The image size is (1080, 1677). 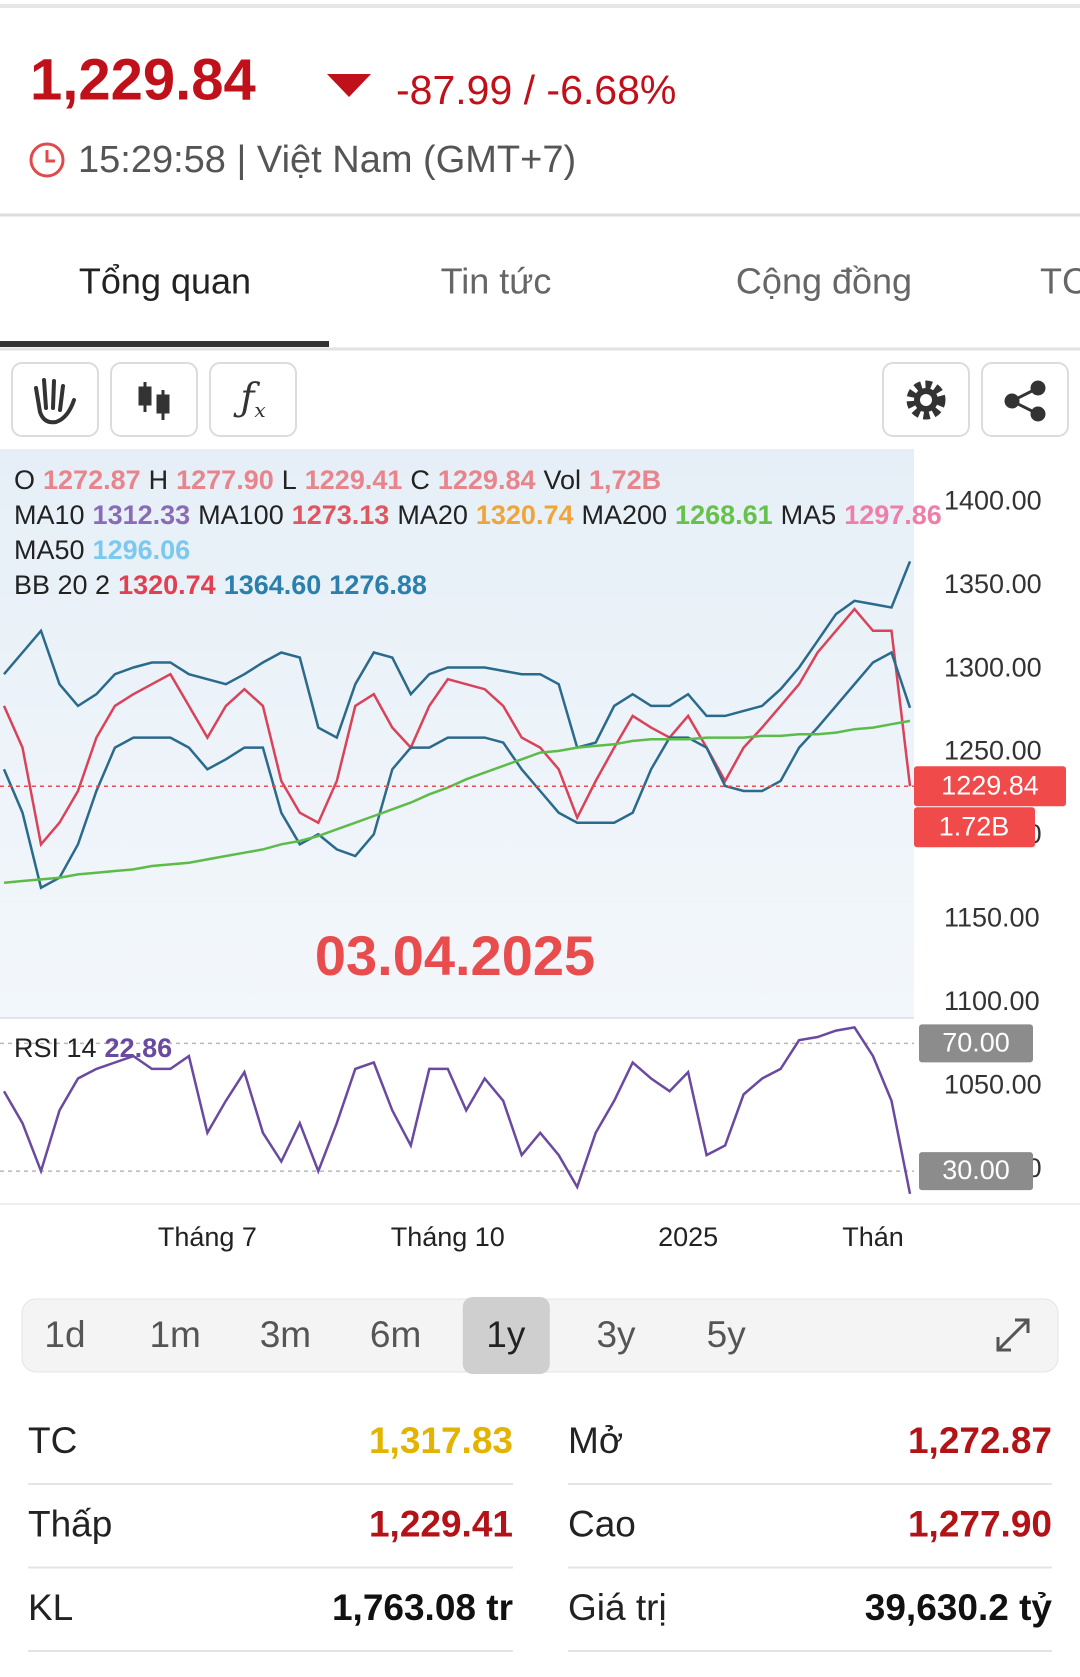 What do you see at coordinates (824, 281) in the screenshot?
I see `tab: Cộng đồng` at bounding box center [824, 281].